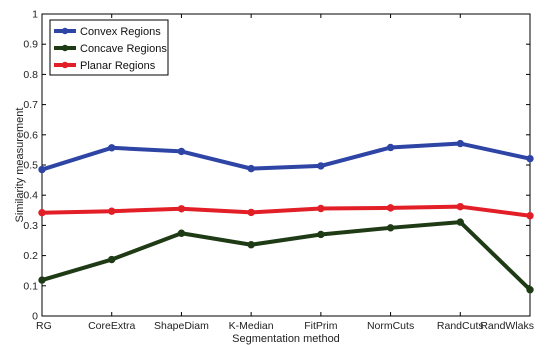  What do you see at coordinates (30, 256) in the screenshot?
I see `y-tick-label: 0.2` at bounding box center [30, 256].